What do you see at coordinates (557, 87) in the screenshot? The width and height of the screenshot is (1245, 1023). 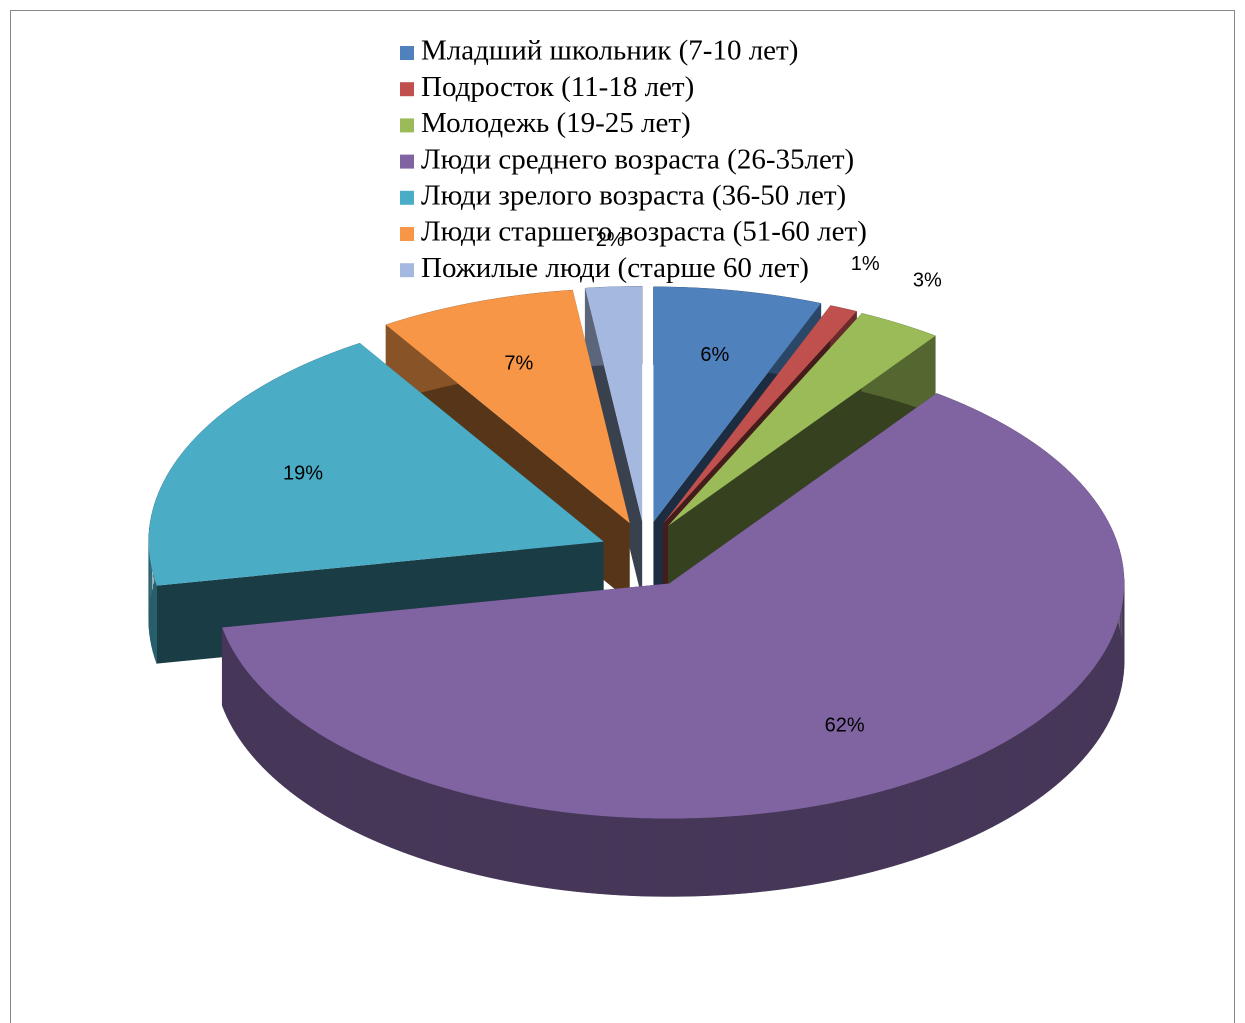 I see `legend-label: Подросток (11-18 лет)` at bounding box center [557, 87].